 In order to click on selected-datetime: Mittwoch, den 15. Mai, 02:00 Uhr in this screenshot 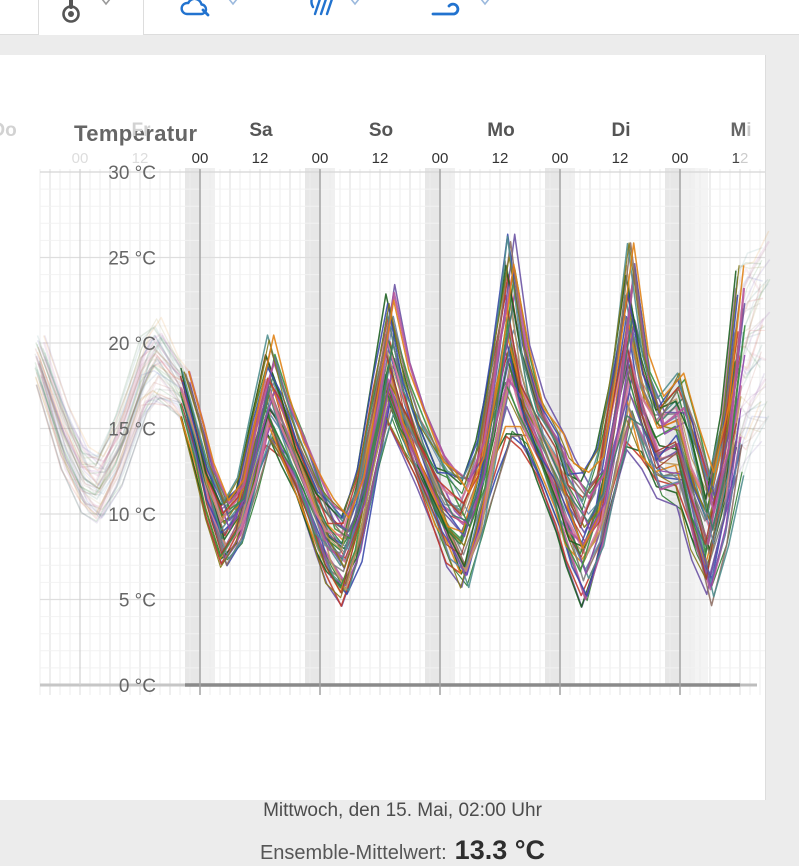, I will do `click(402, 810)`.